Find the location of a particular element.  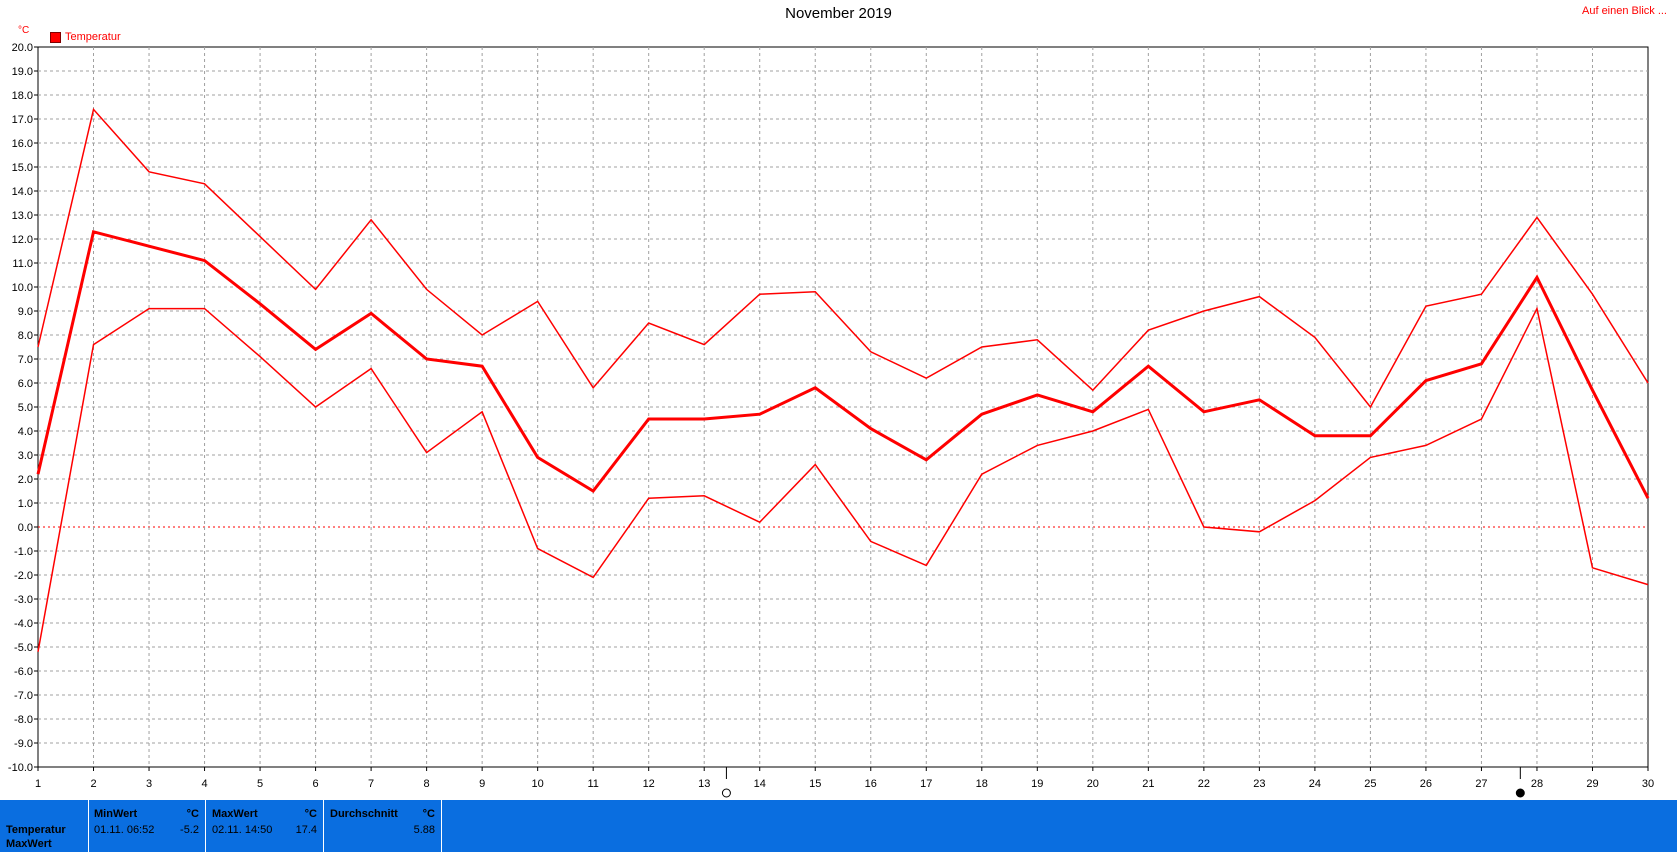

x-tick-label: 5 is located at coordinates (260, 784).